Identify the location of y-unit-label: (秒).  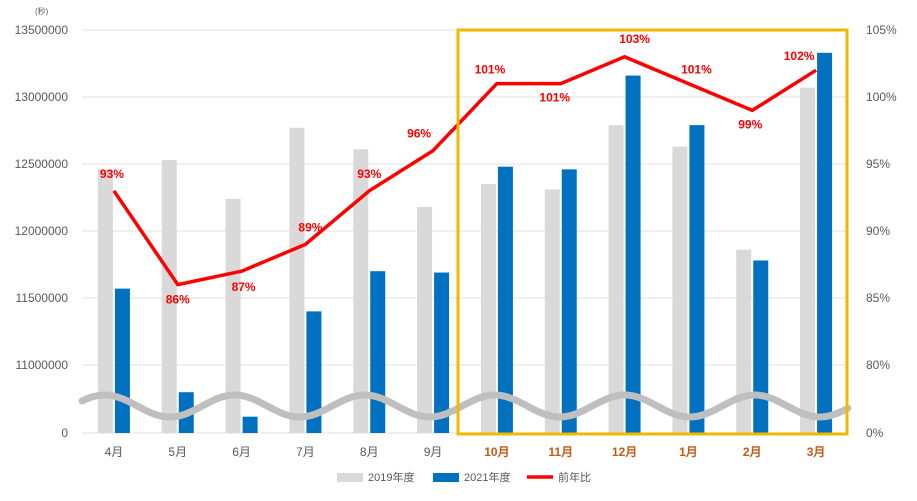
(42, 11).